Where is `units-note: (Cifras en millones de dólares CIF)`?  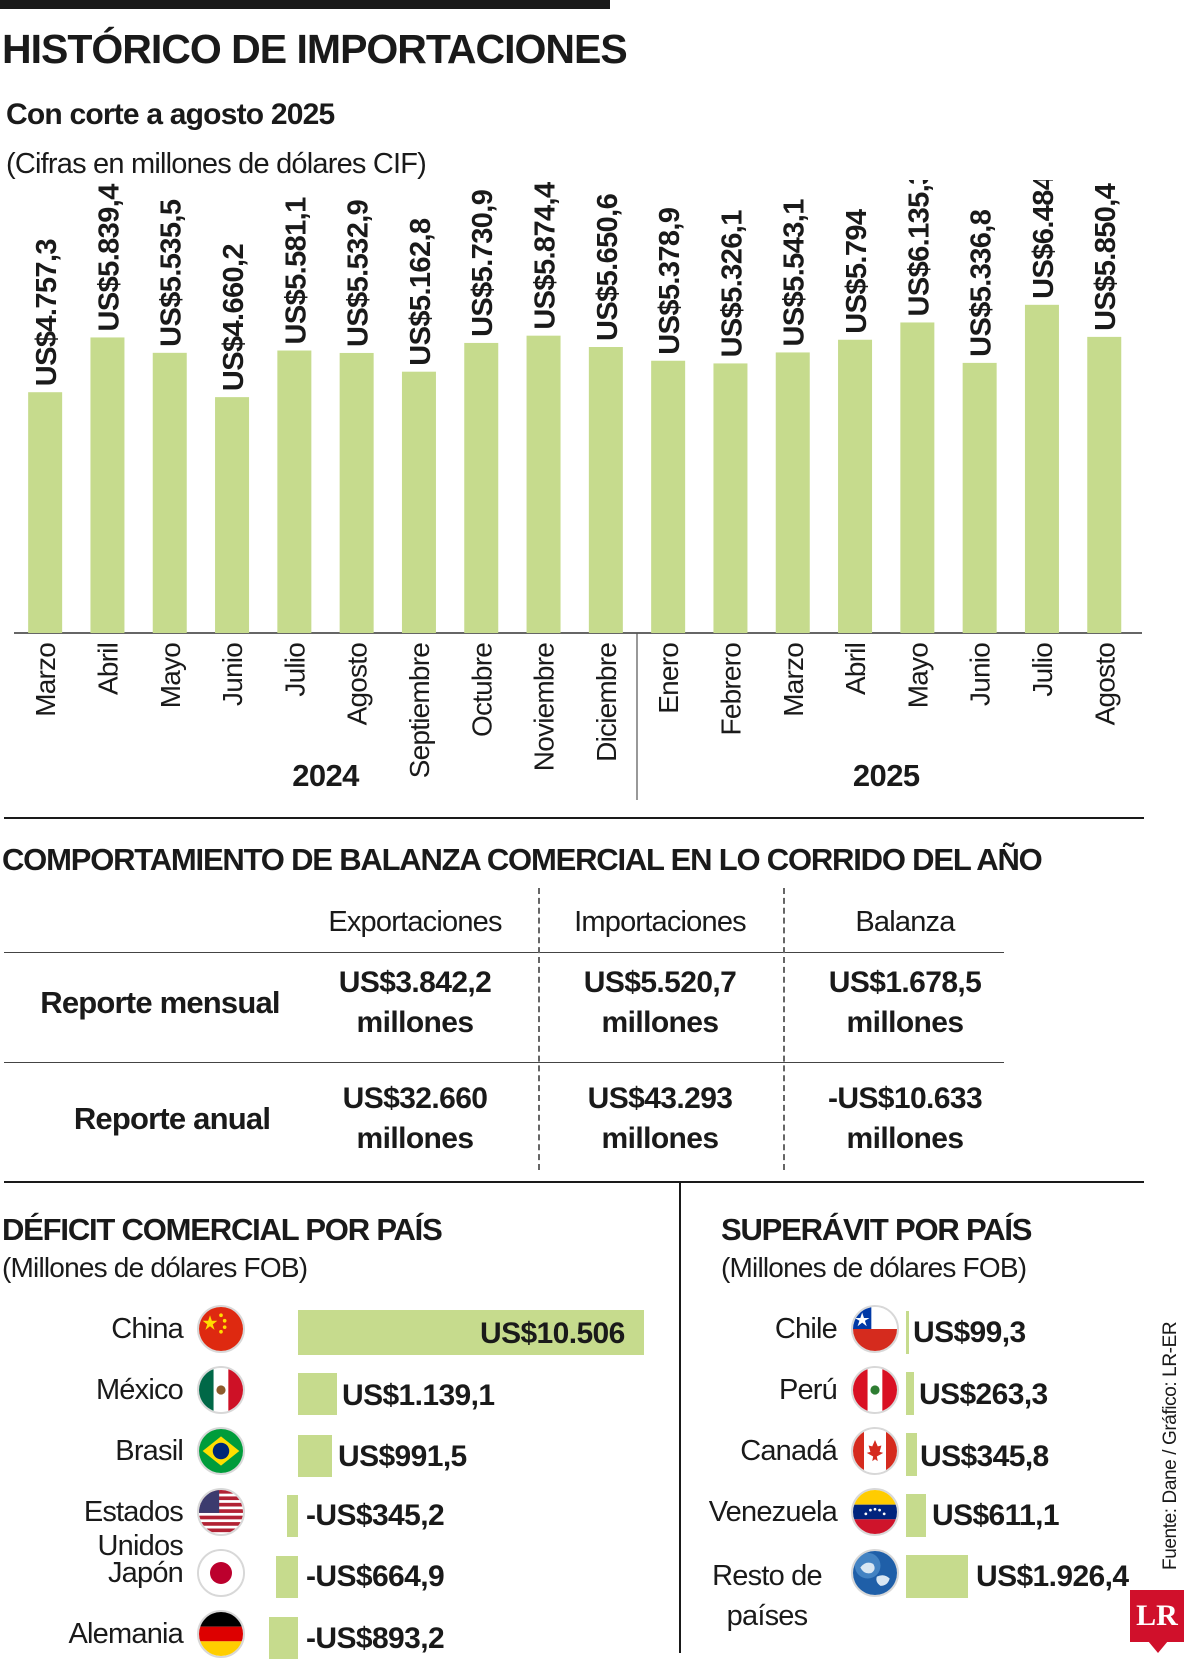 units-note: (Cifras en millones de dólares CIF) is located at coordinates (216, 164).